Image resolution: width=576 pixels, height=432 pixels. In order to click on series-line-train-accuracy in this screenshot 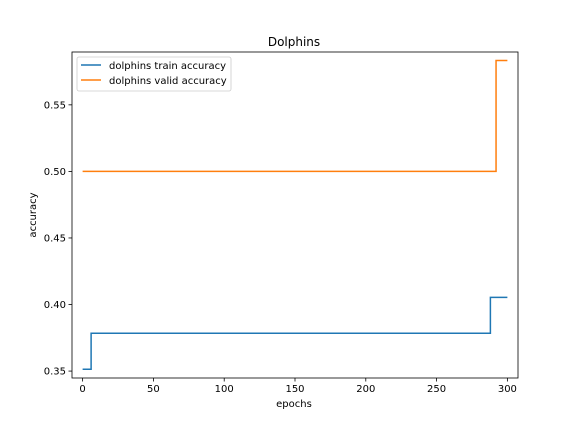, I will do `click(295, 333)`.